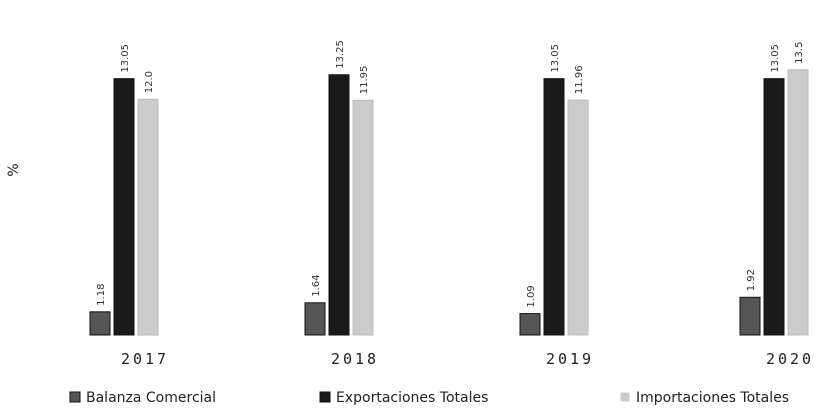 The image size is (834, 412). What do you see at coordinates (100, 323) in the screenshot?
I see `bar-balanza-comercial-2017` at bounding box center [100, 323].